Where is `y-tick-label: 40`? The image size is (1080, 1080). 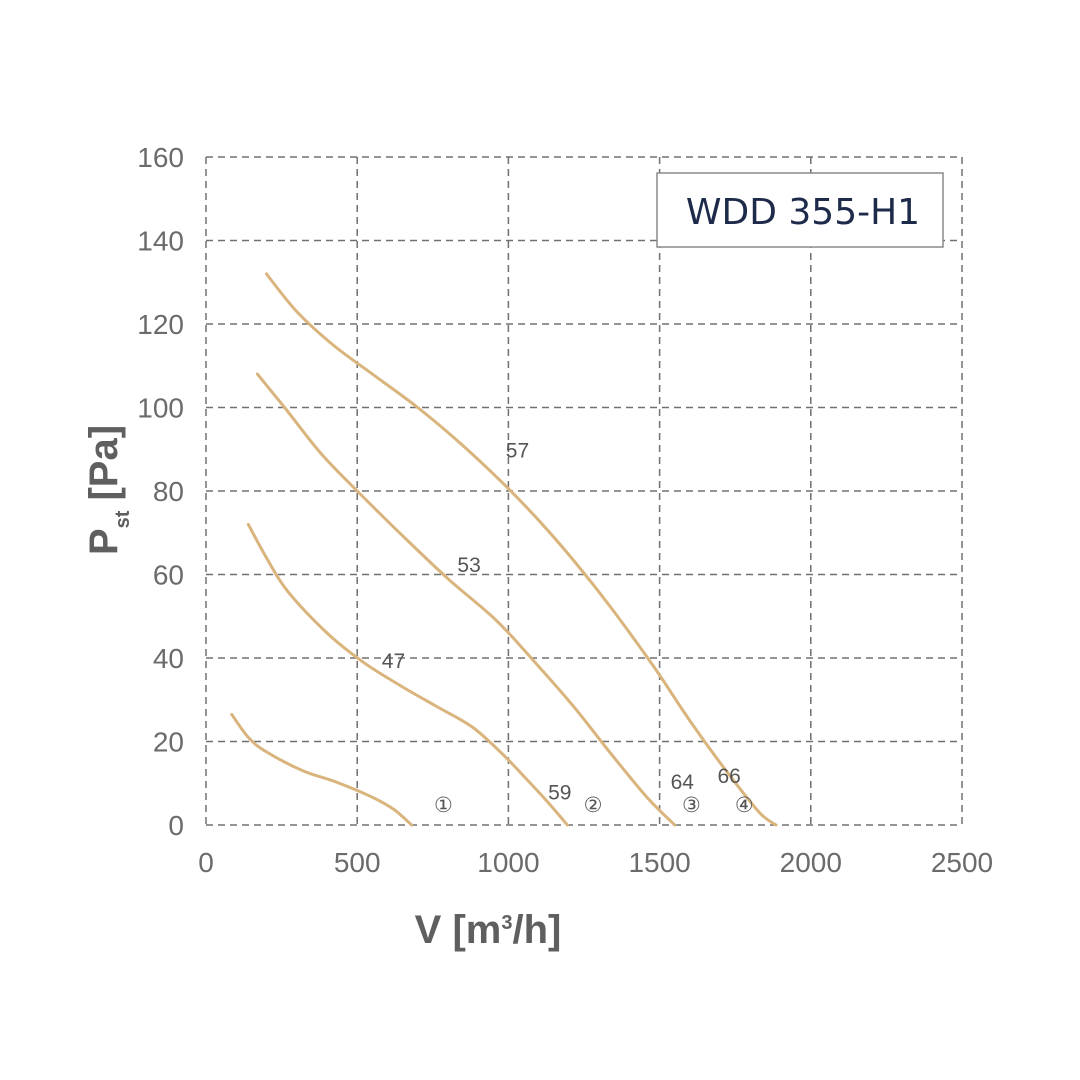 y-tick-label: 40 is located at coordinates (168, 658).